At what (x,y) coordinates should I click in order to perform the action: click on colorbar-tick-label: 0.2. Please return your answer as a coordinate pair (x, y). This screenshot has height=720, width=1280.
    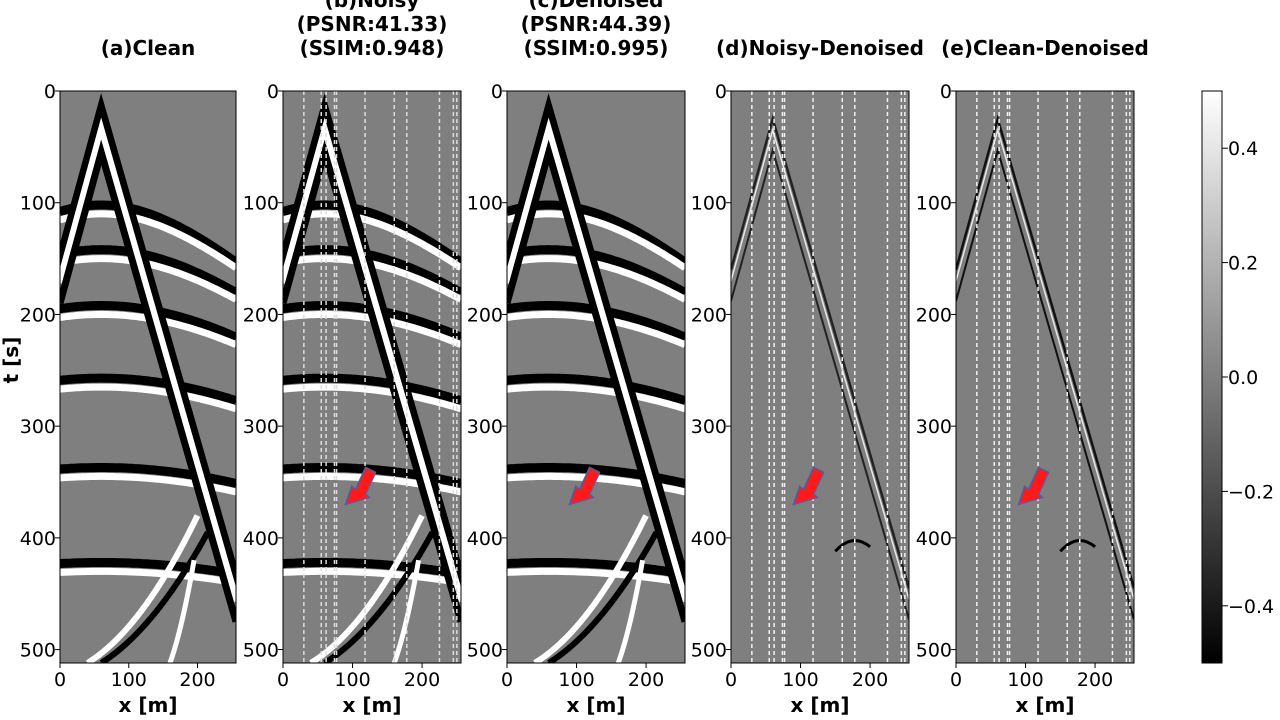
    Looking at the image, I should click on (1243, 264).